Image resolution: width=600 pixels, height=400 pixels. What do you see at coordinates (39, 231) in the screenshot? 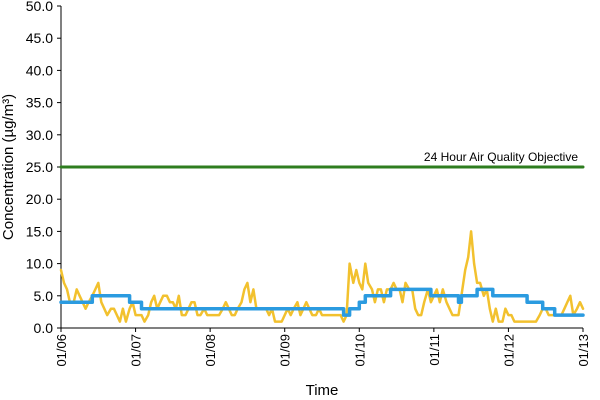
I see `y-tick-label: 15.0` at bounding box center [39, 231].